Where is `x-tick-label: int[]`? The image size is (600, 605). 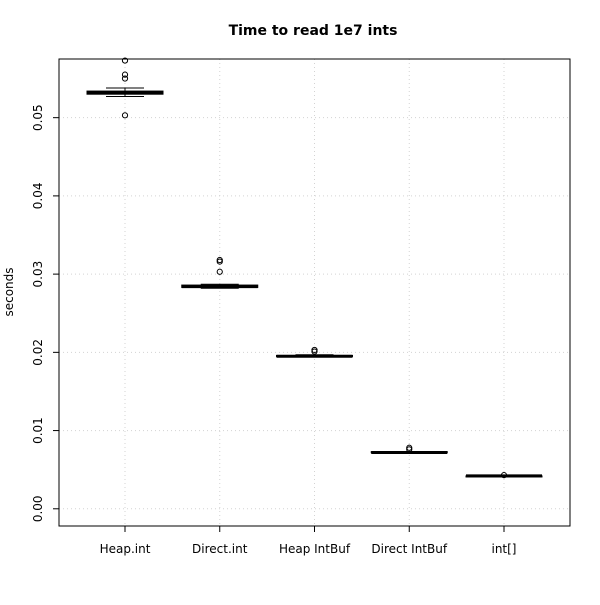 x-tick-label: int[] is located at coordinates (503, 549).